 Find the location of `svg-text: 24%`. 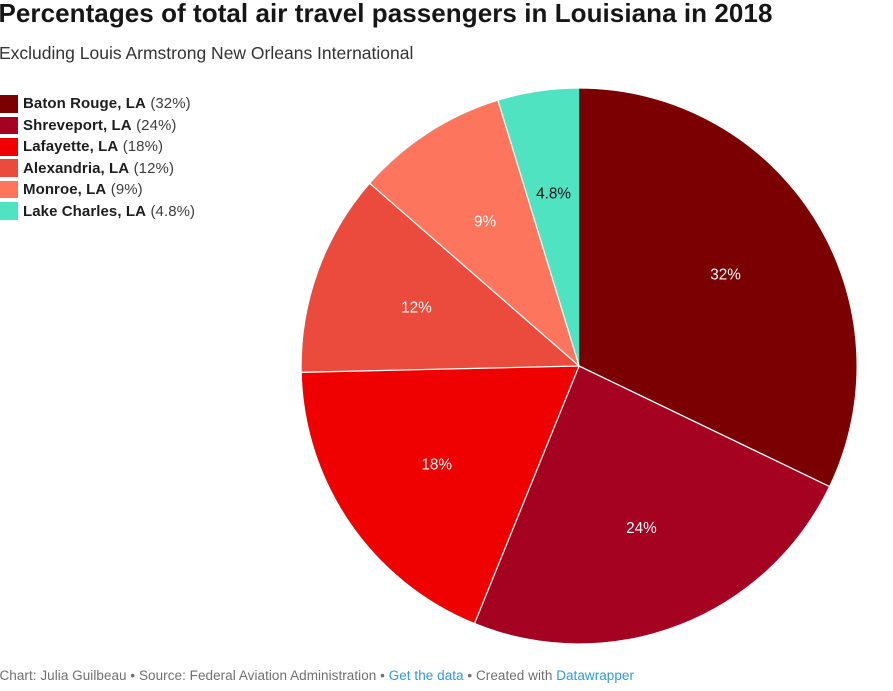

svg-text: 24% is located at coordinates (641, 528).